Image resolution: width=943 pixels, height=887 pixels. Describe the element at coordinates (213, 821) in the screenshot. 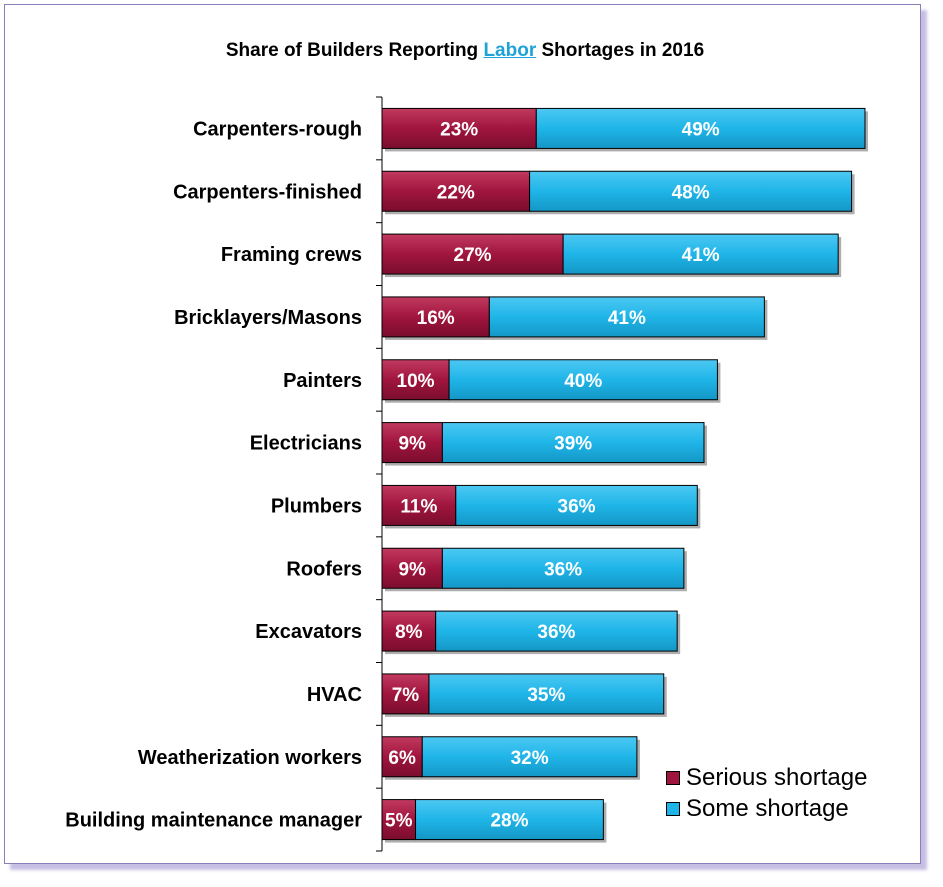

I see `category-label: Building maintenance manager` at that location.